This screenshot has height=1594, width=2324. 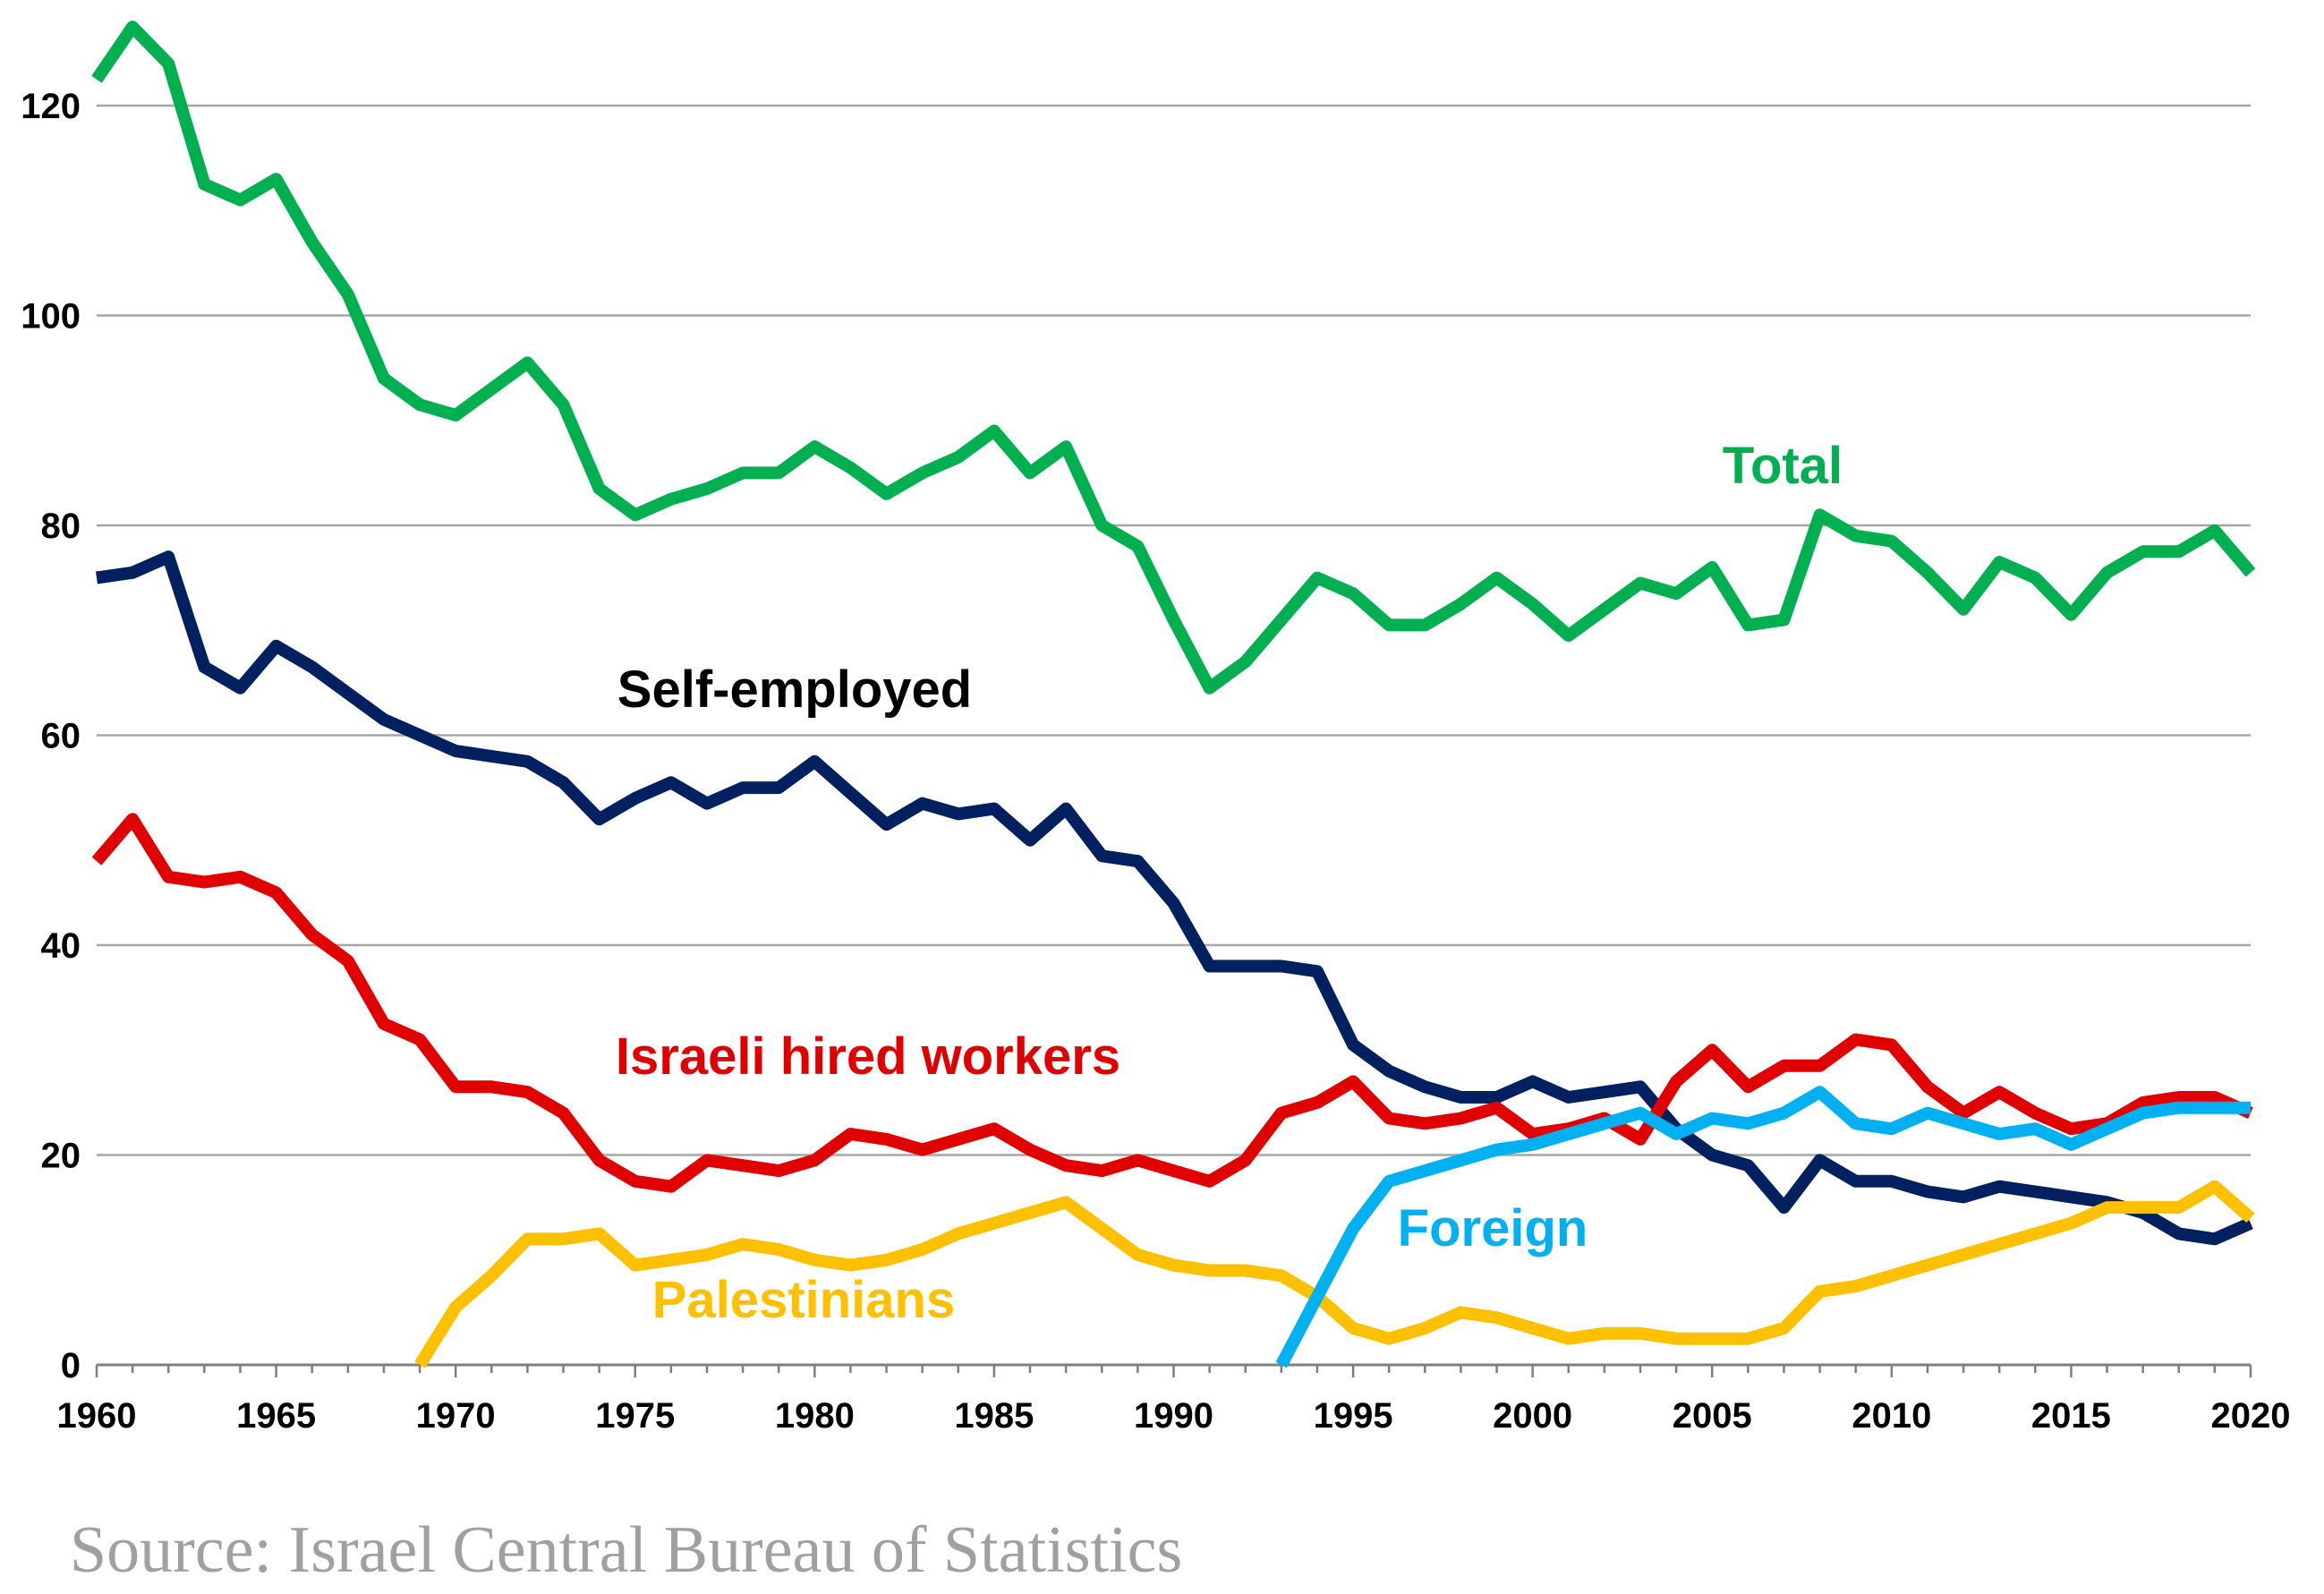 What do you see at coordinates (803, 1300) in the screenshot?
I see `series-label-palestinians: Palestinians` at bounding box center [803, 1300].